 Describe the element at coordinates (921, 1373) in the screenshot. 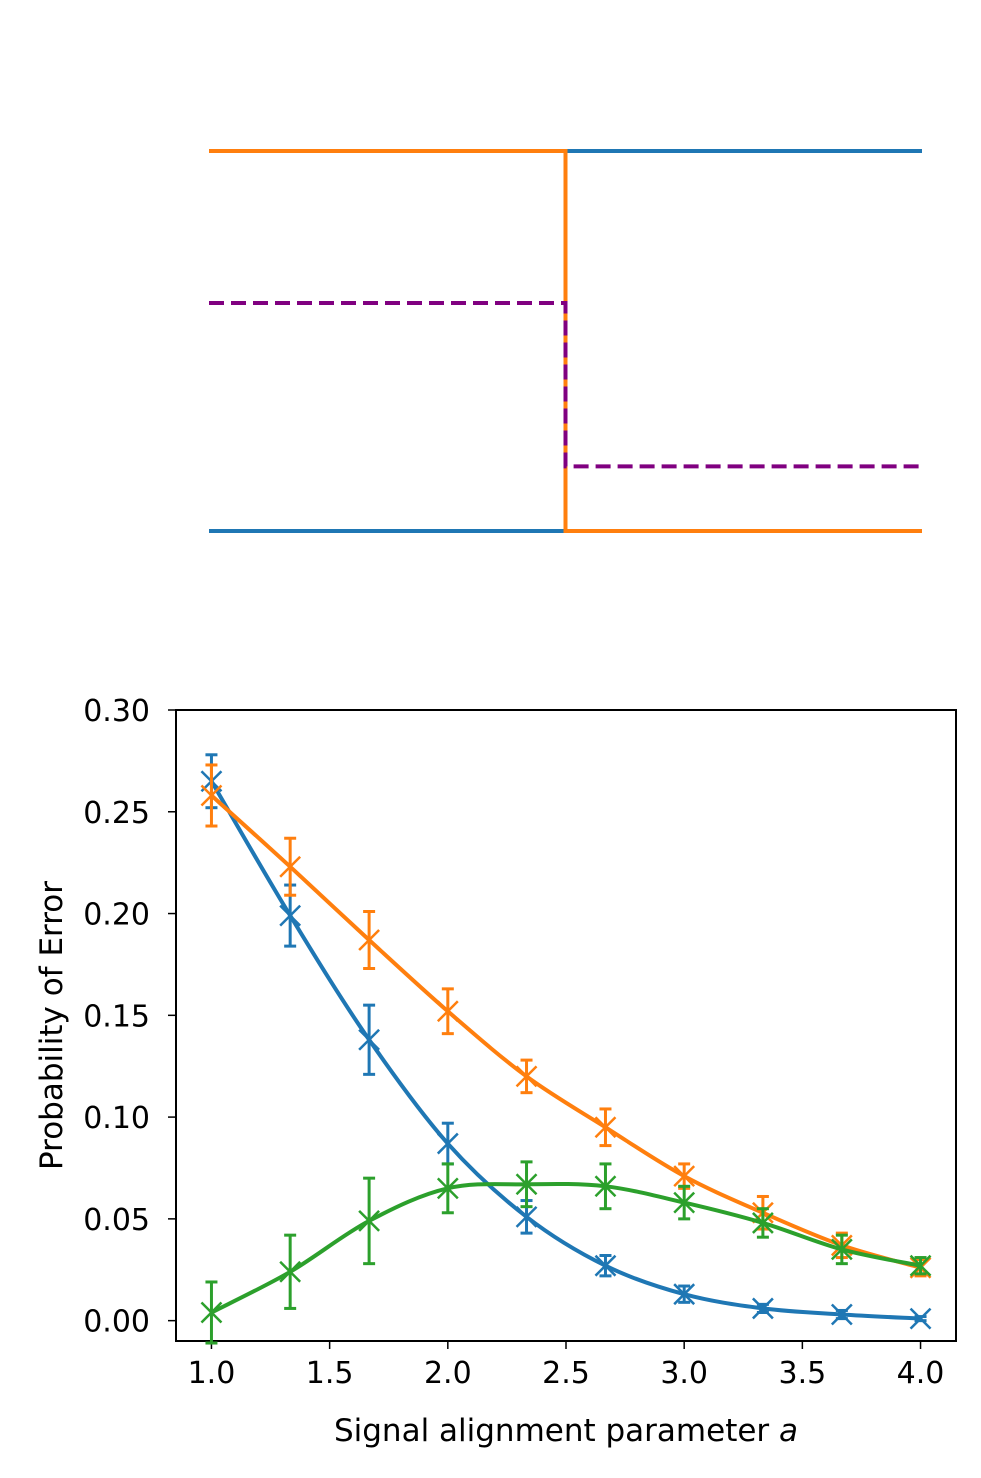

I see `x-tick-label: 4.0` at that location.